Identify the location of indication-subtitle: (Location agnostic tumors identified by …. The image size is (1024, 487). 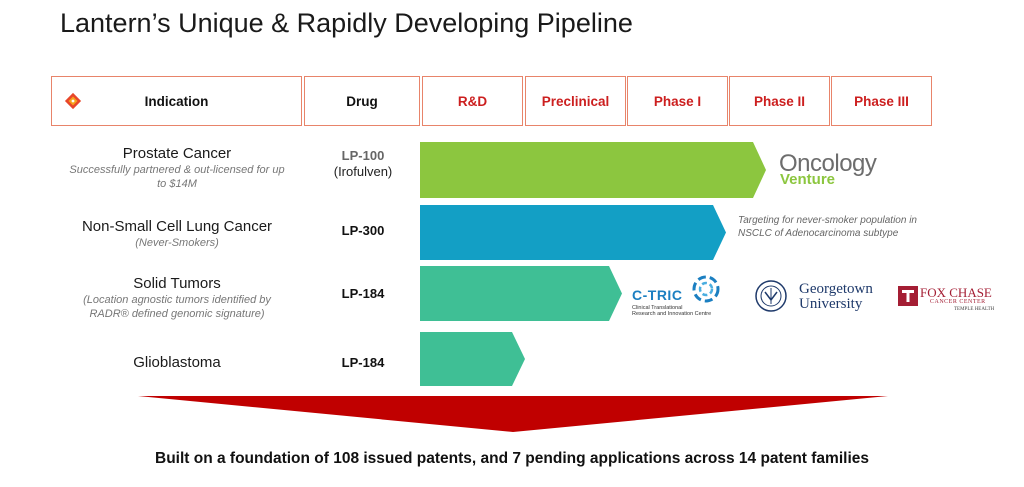
(177, 307).